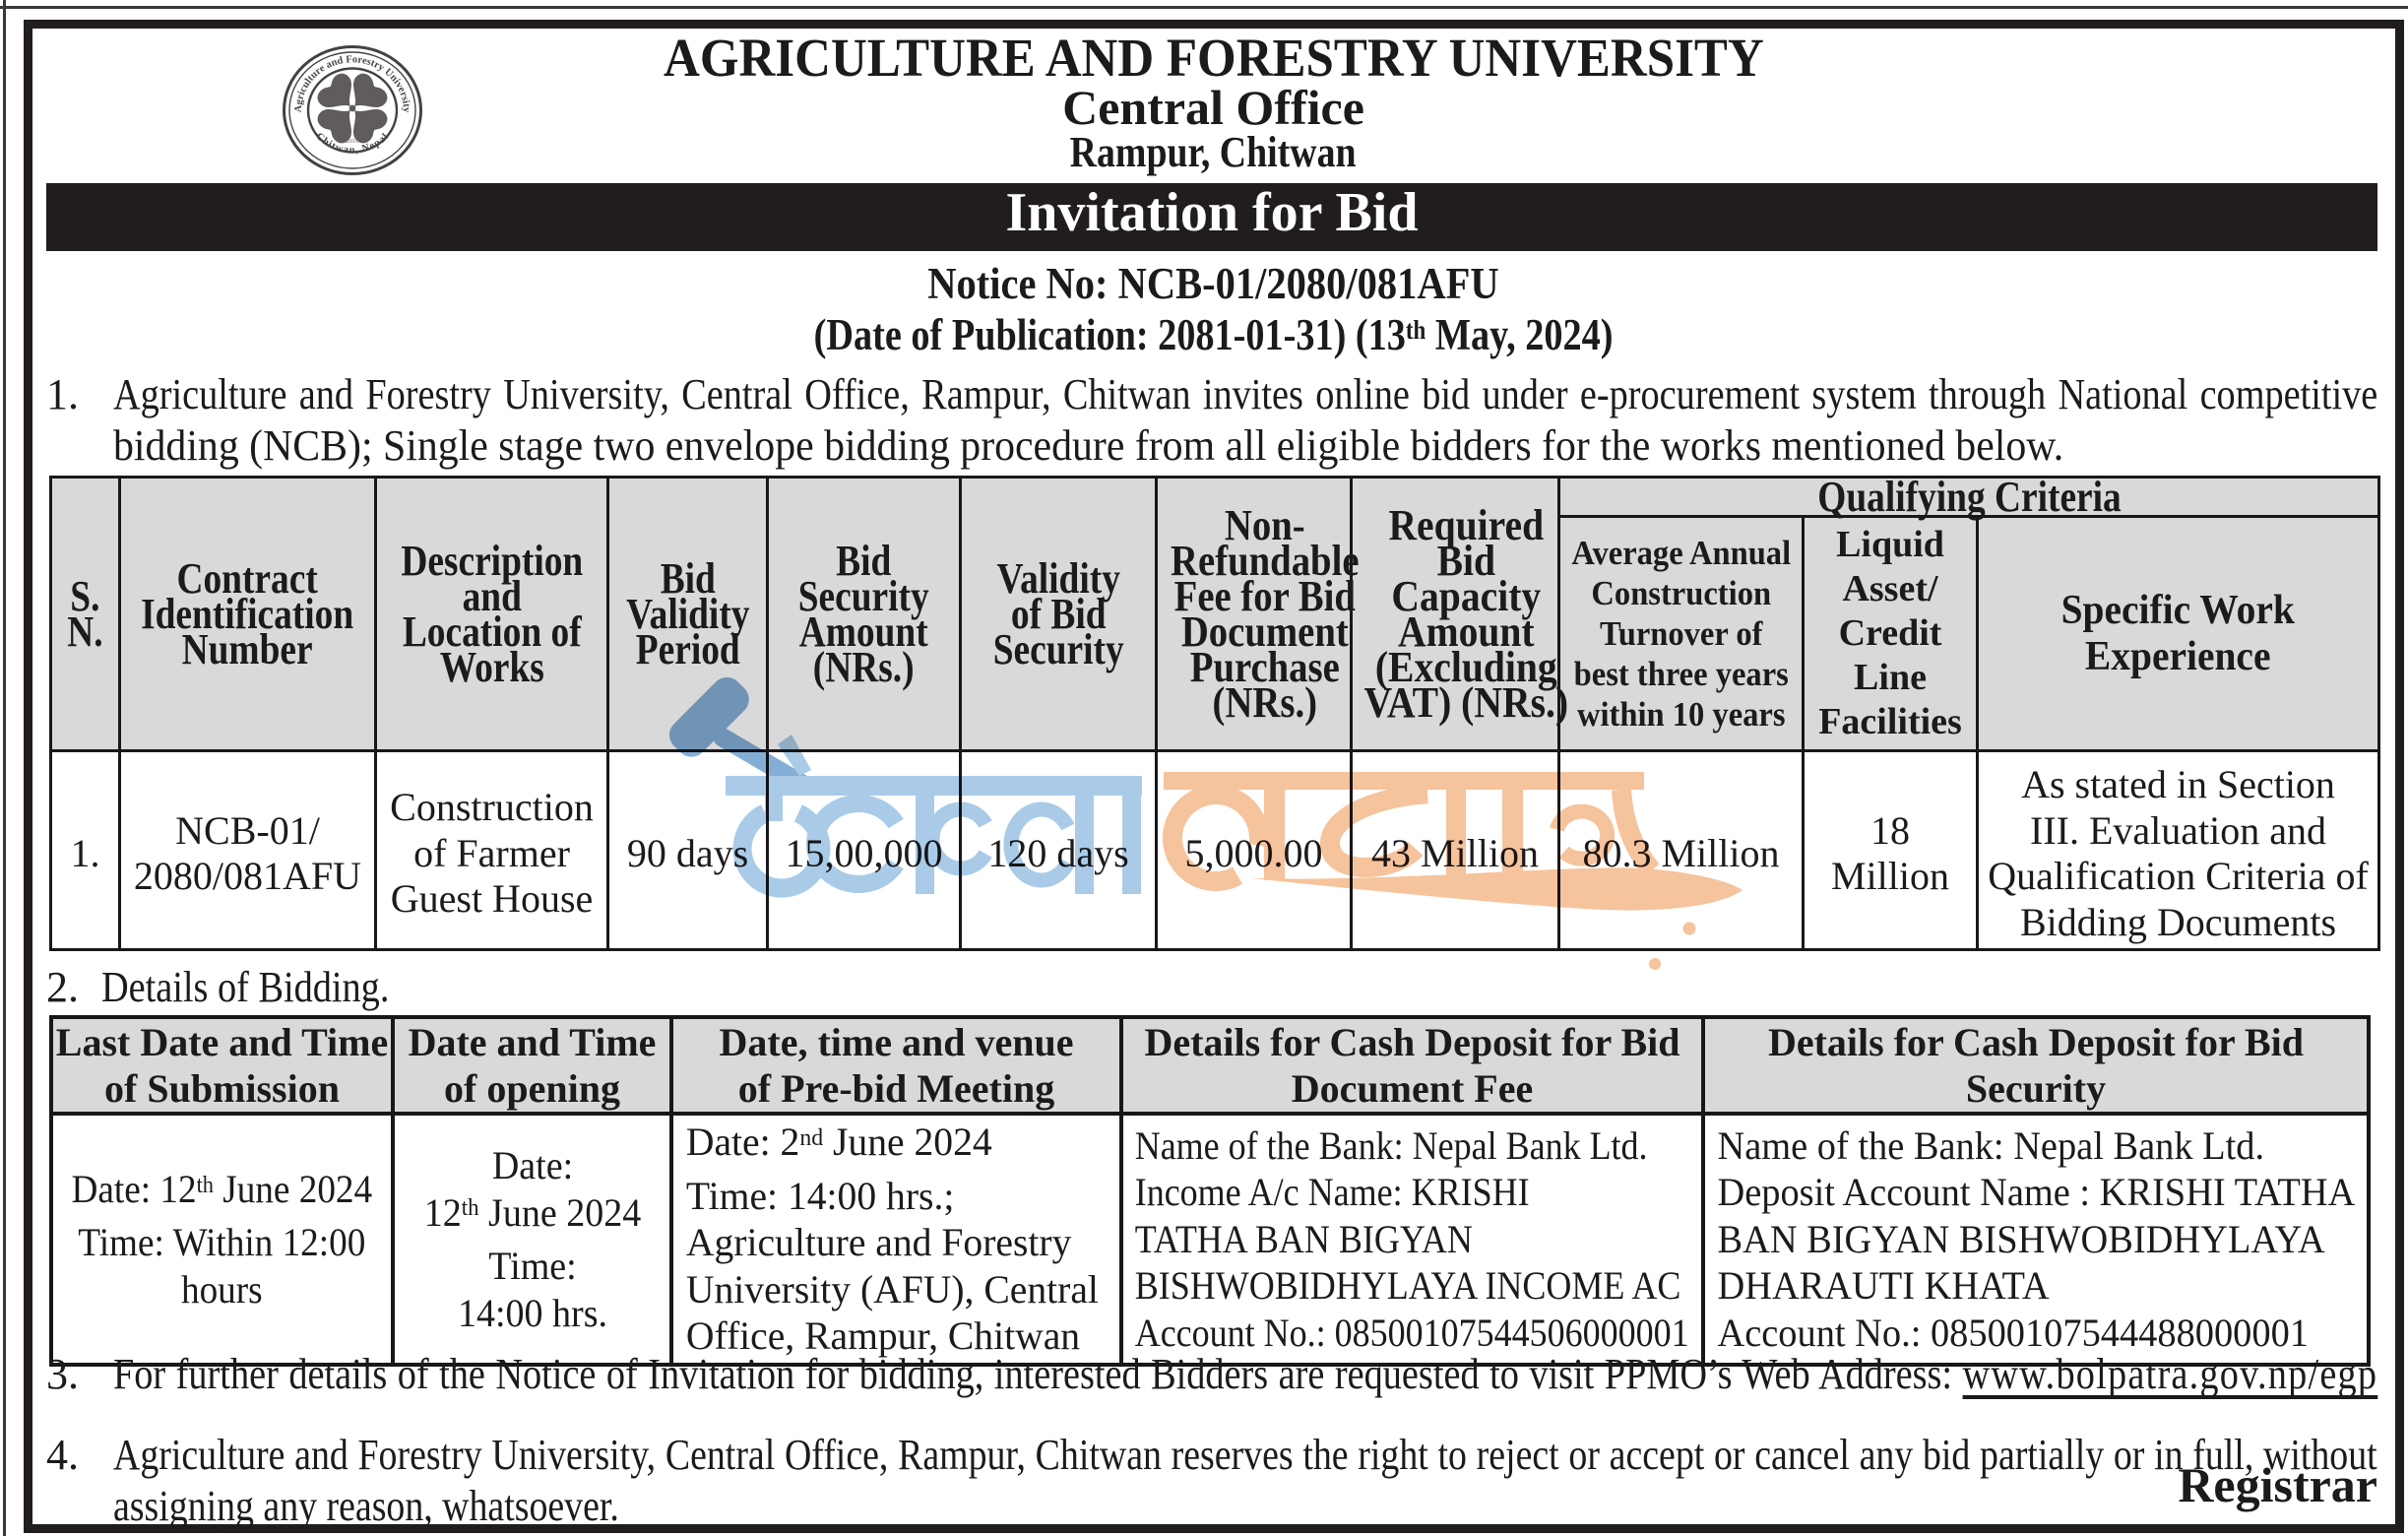 Image resolution: width=2408 pixels, height=1536 pixels. Describe the element at coordinates (62, 1374) in the screenshot. I see `item-number: 3.` at that location.